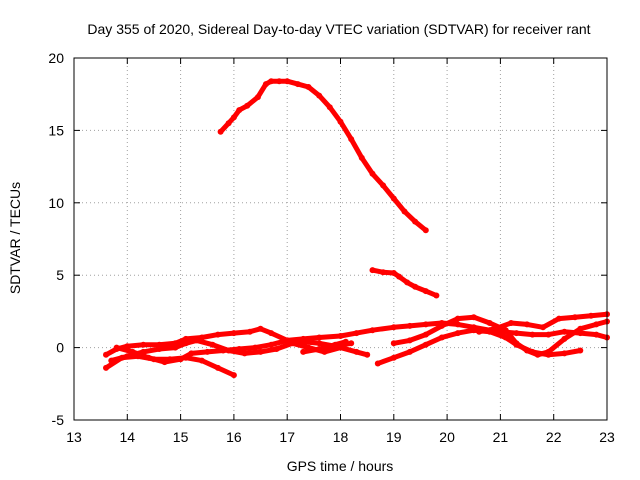 The image size is (640, 480). What do you see at coordinates (56, 130) in the screenshot?
I see `y-tick-label: 15` at bounding box center [56, 130].